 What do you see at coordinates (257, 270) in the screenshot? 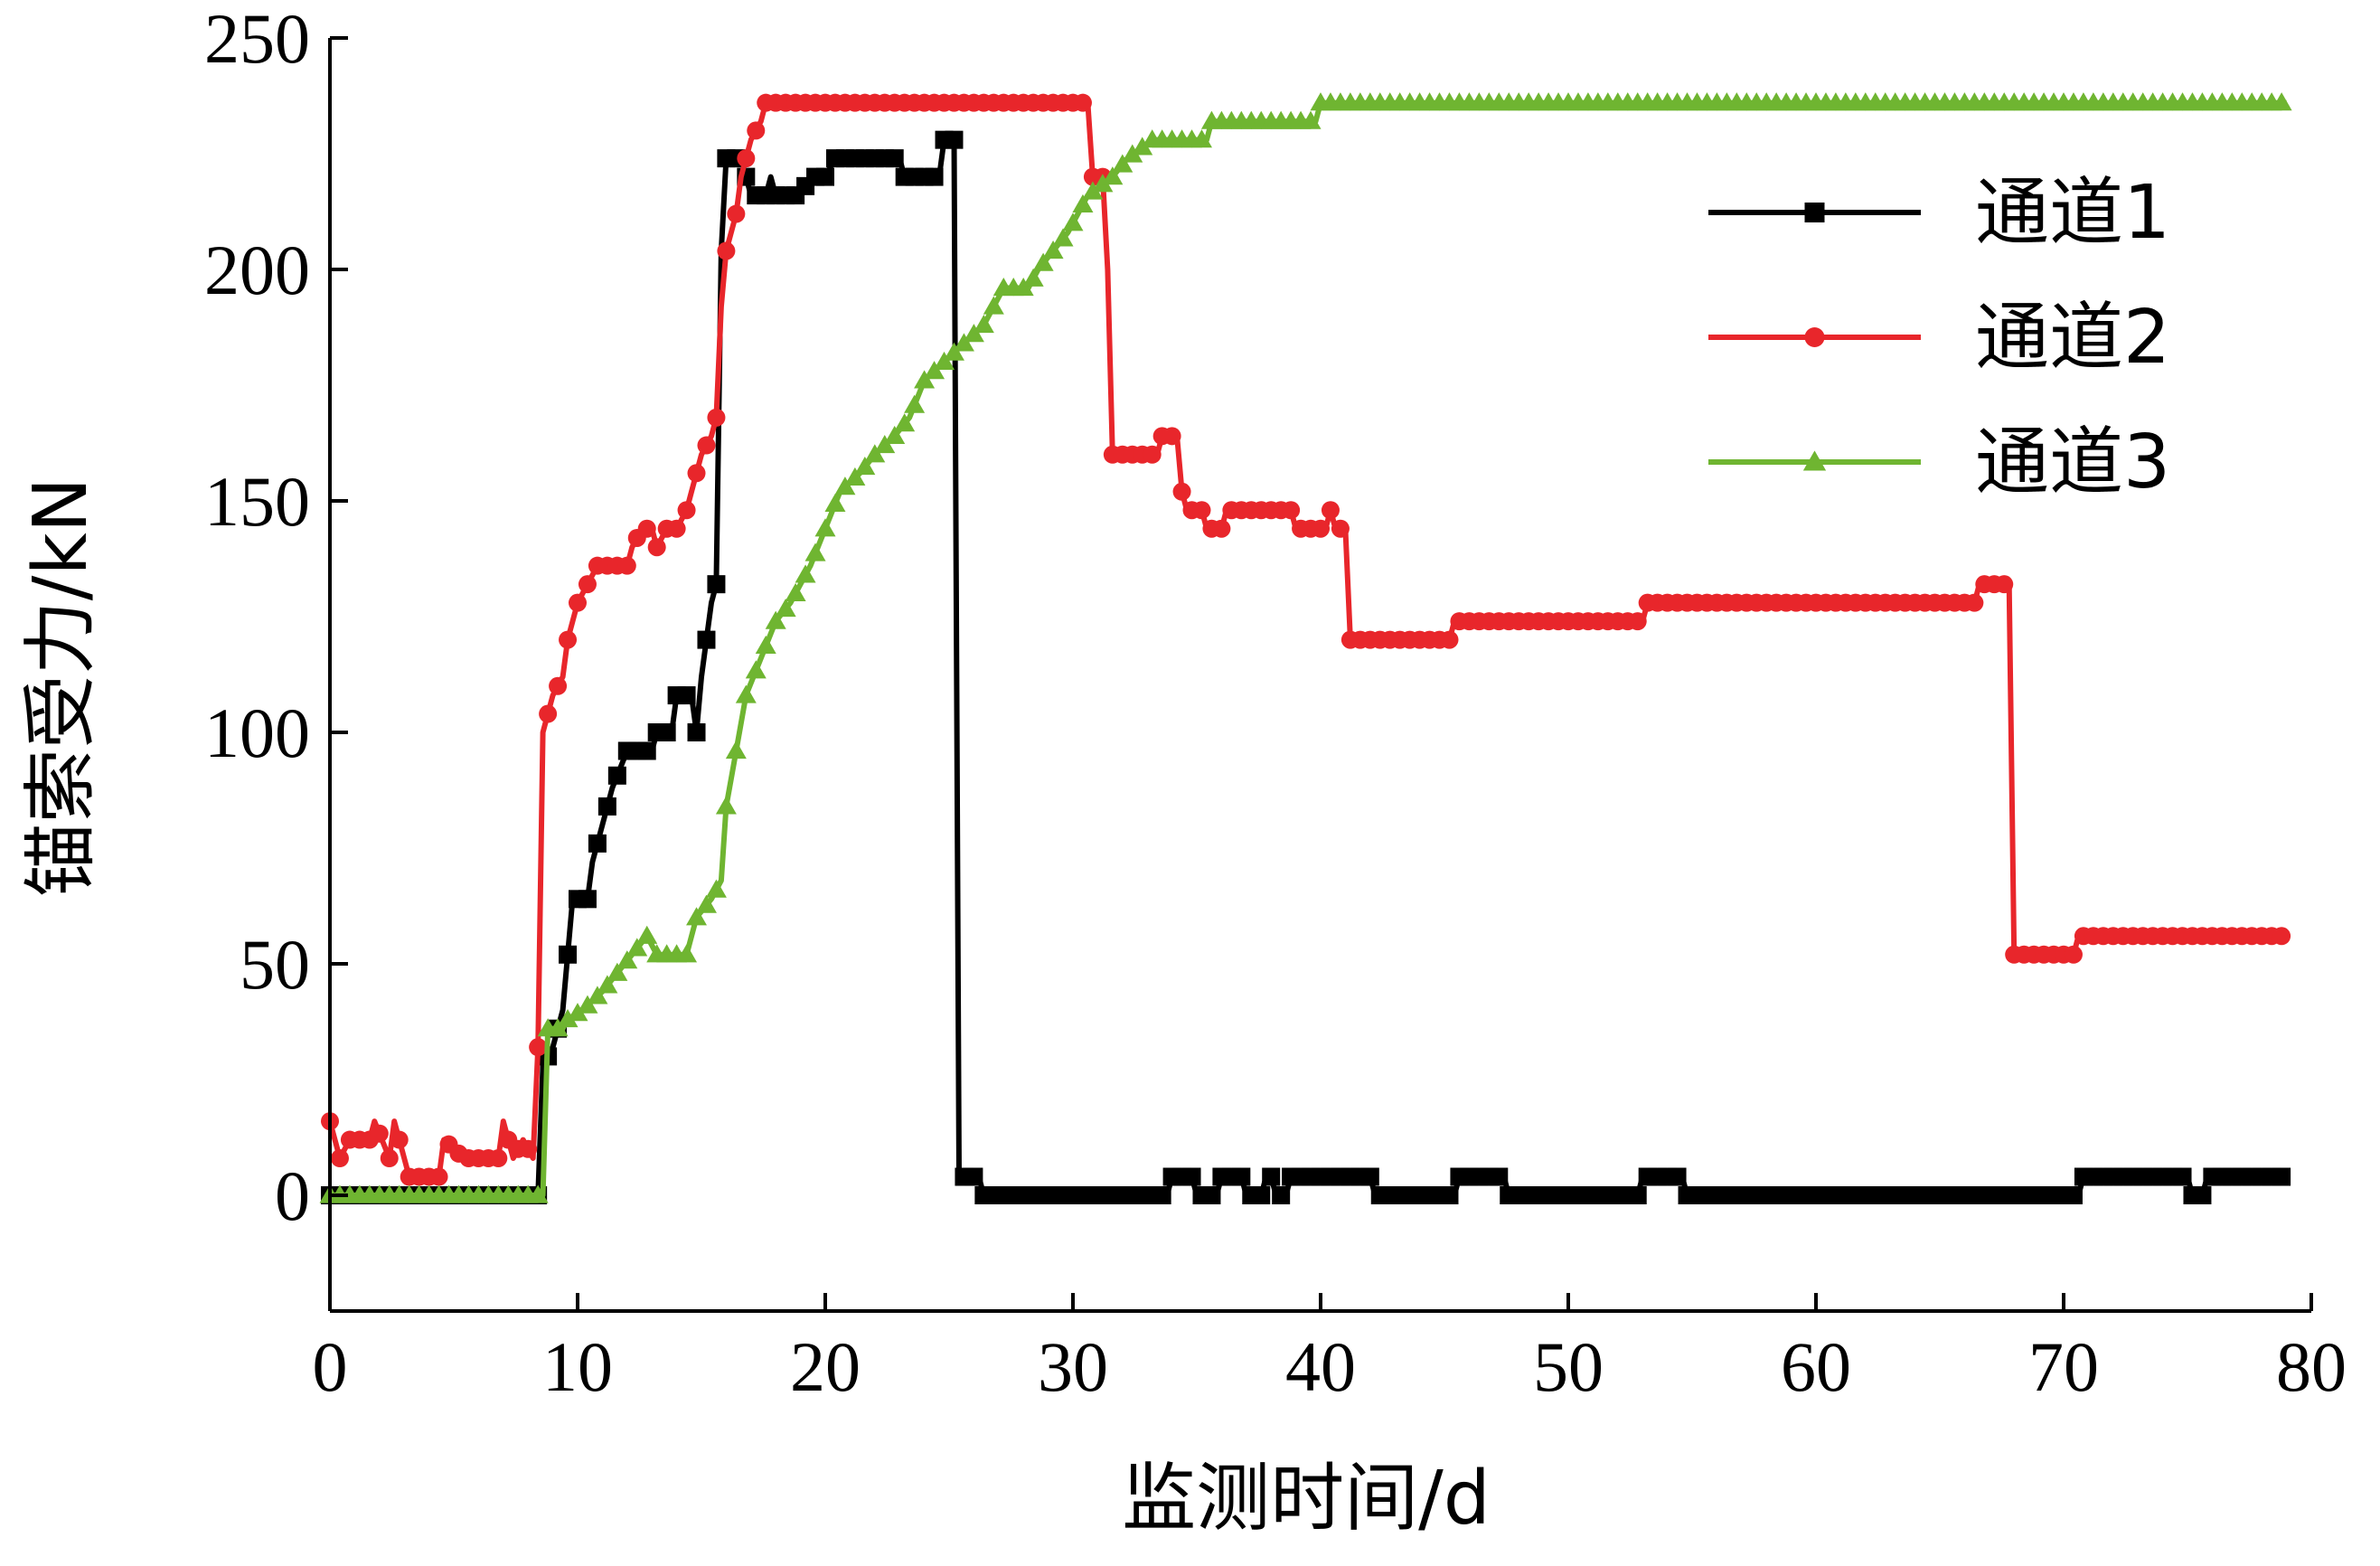
I see `y-tick-label: 200` at bounding box center [257, 270].